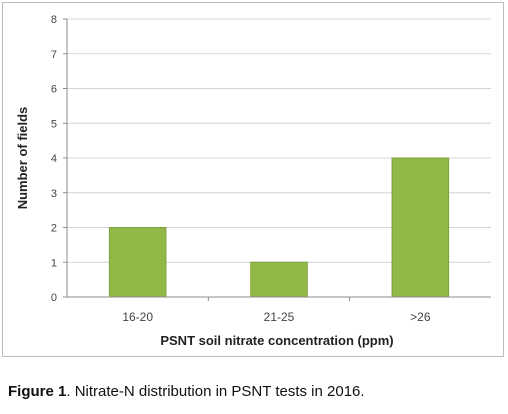 Image resolution: width=508 pixels, height=414 pixels. Describe the element at coordinates (279, 317) in the screenshot. I see `x-tick-label: 21-25` at that location.